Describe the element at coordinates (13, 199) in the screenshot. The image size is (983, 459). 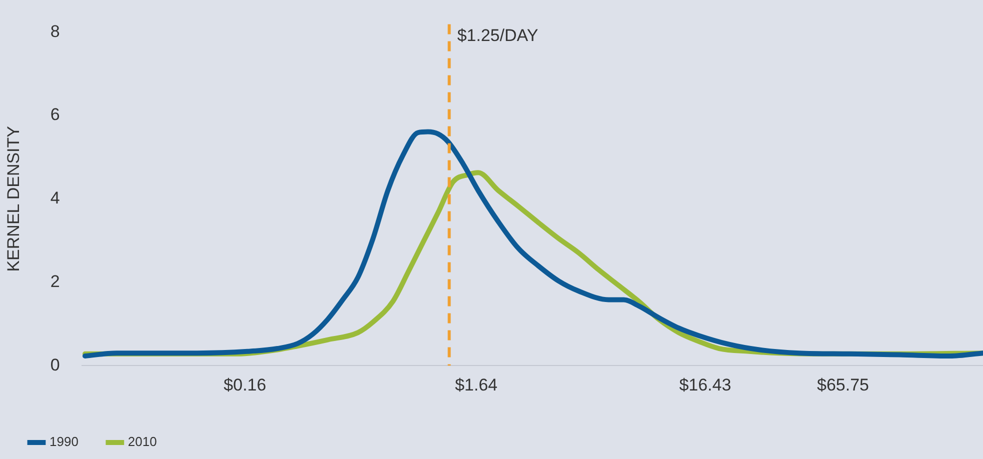
I see `y-axis-title: KERNEL DENSITY` at that location.